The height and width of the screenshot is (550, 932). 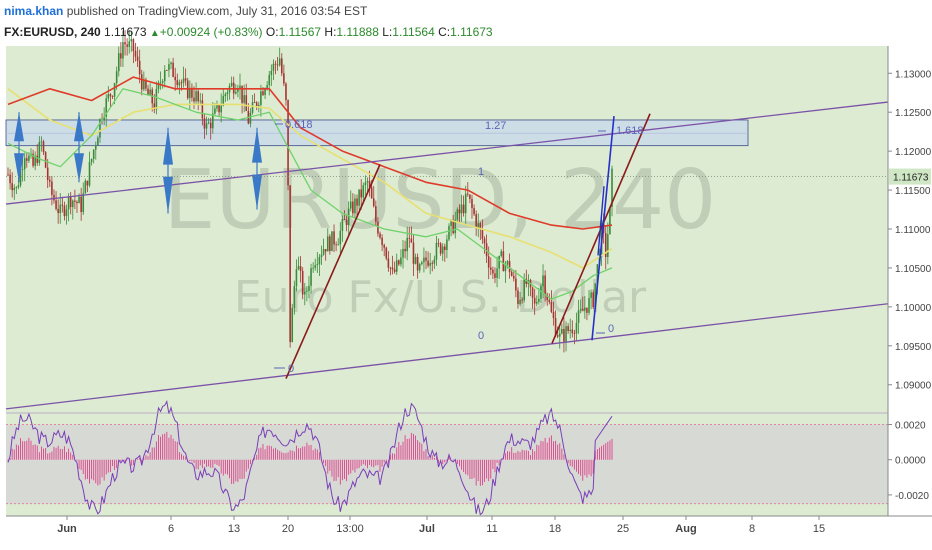 I want to click on low-label: L:, so click(x=387, y=32).